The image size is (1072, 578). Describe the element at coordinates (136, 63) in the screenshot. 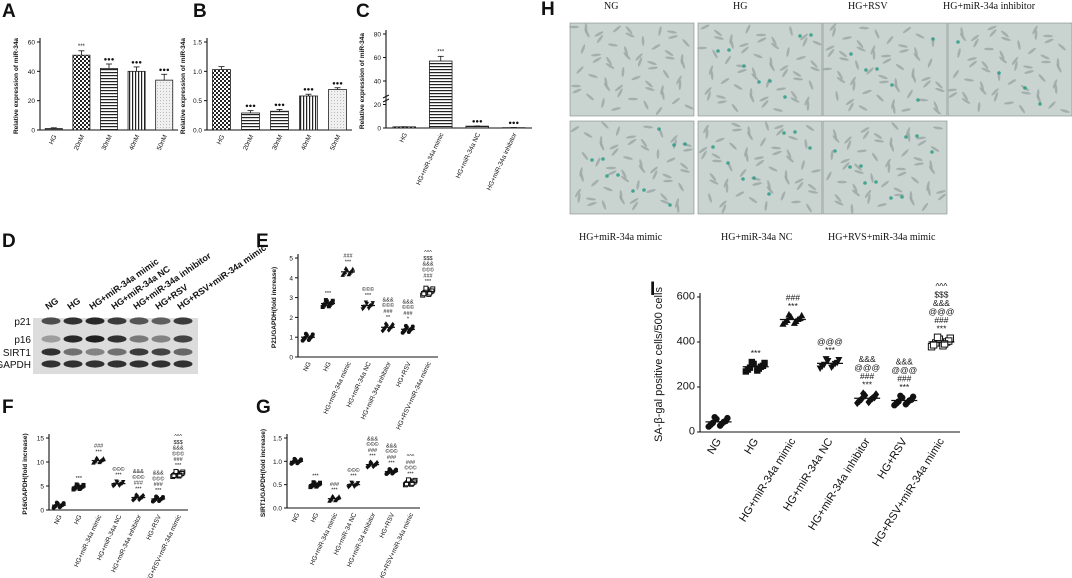

I see `significance-label: ●●●` at that location.